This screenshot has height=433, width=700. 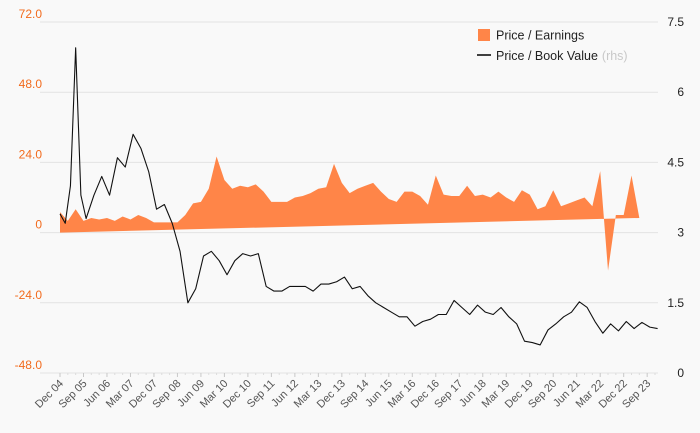 What do you see at coordinates (680, 92) in the screenshot?
I see `y-right-tick-label: 6` at bounding box center [680, 92].